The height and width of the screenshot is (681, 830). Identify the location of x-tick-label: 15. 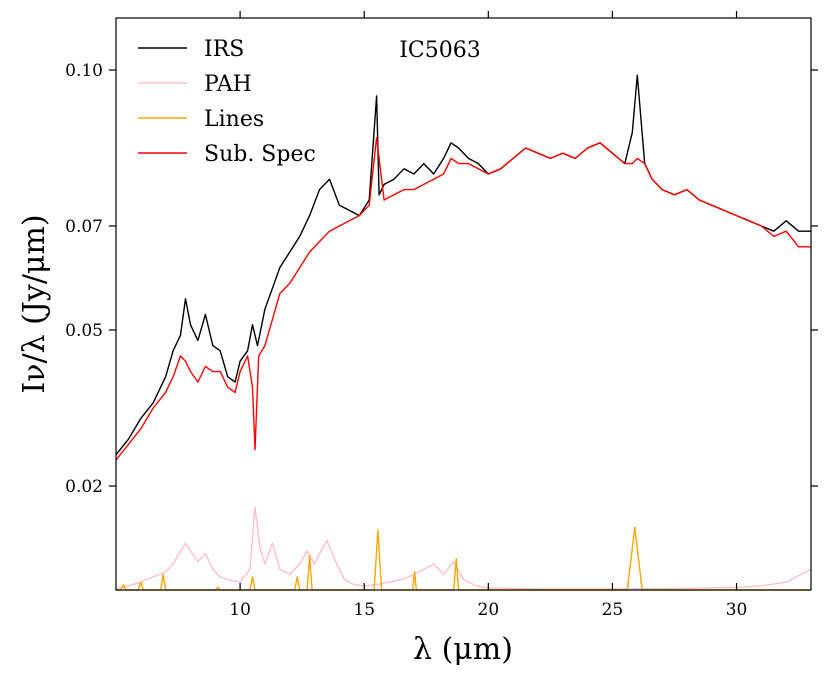
(364, 610).